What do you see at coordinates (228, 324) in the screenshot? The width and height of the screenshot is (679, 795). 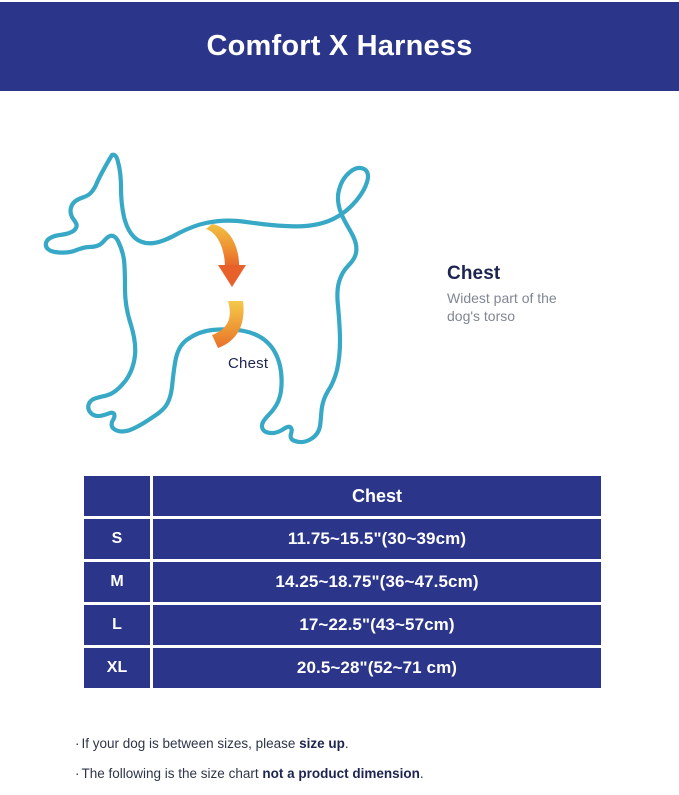 I see `chest-measure-band-lower` at bounding box center [228, 324].